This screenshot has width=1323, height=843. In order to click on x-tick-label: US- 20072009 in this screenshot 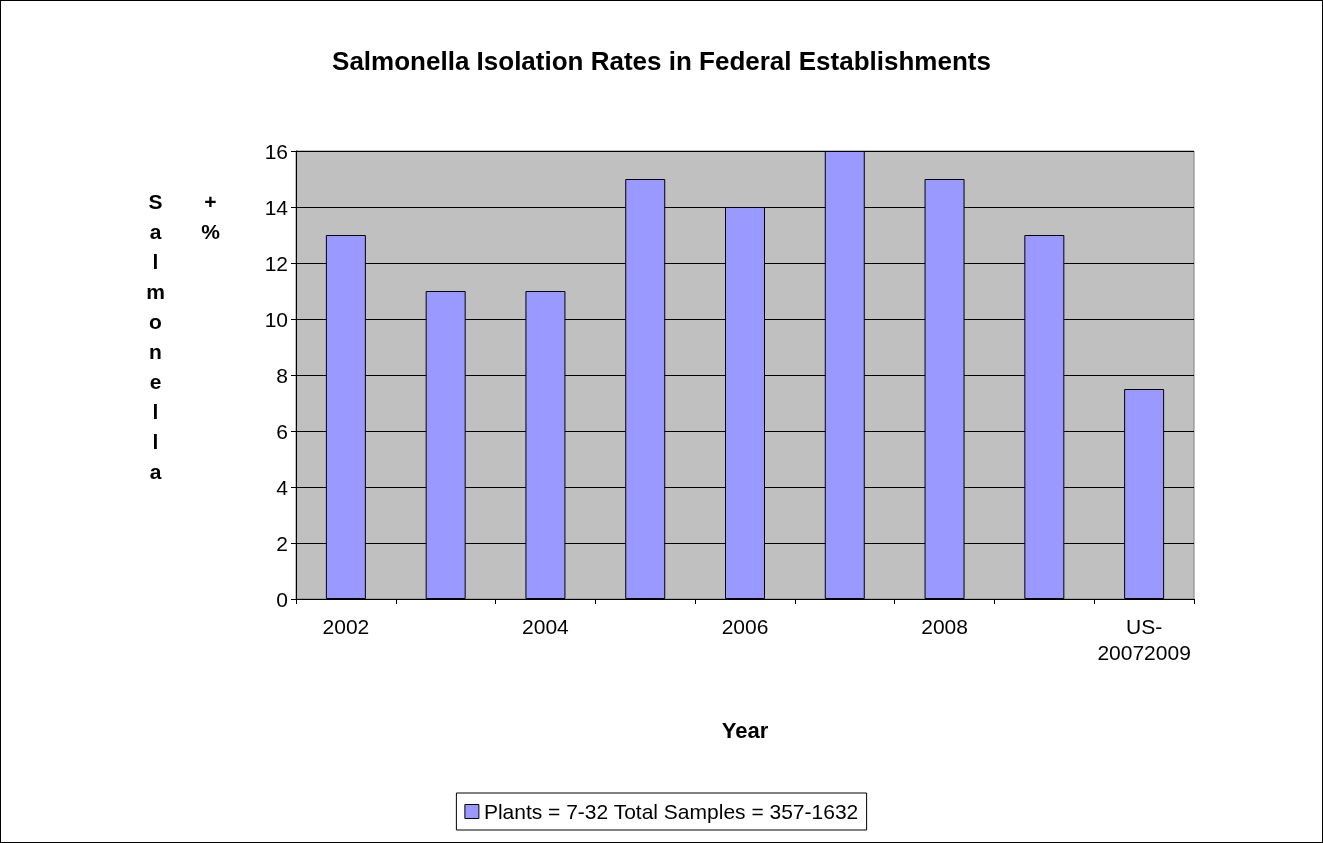, I will do `click(1144, 639)`.